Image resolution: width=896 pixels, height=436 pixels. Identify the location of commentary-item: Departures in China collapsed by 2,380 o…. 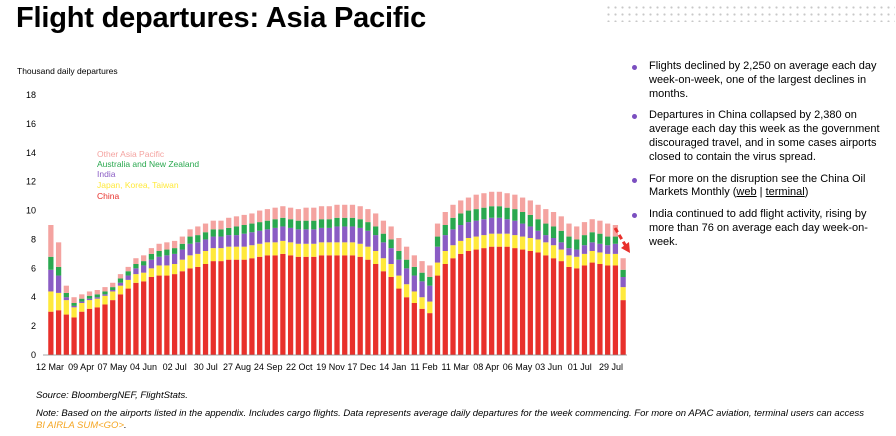
(757, 136).